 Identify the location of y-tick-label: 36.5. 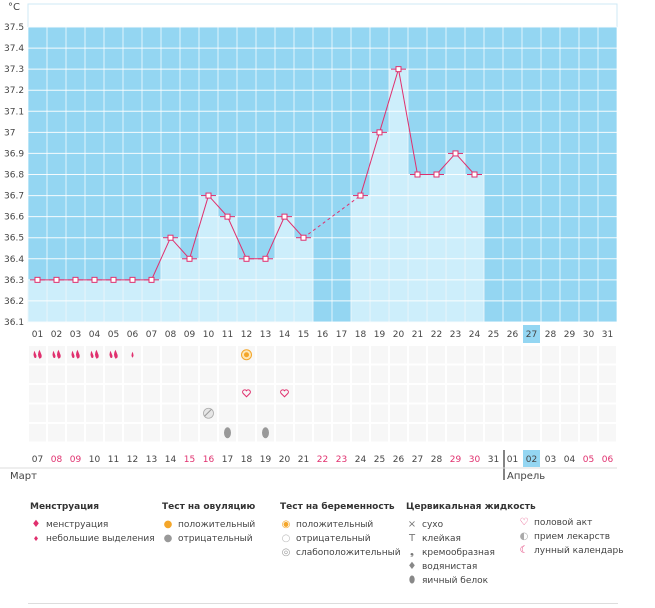
(14, 239).